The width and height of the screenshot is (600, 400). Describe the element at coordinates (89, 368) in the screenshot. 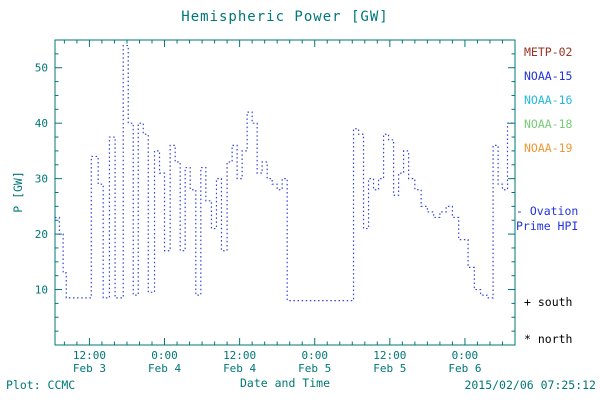

I see `svg-text: Feb 3` at that location.